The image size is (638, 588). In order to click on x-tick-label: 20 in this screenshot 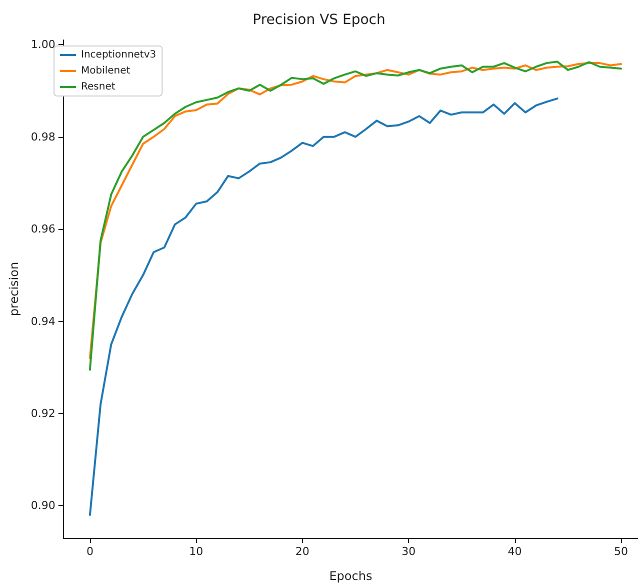, I will do `click(302, 551)`.